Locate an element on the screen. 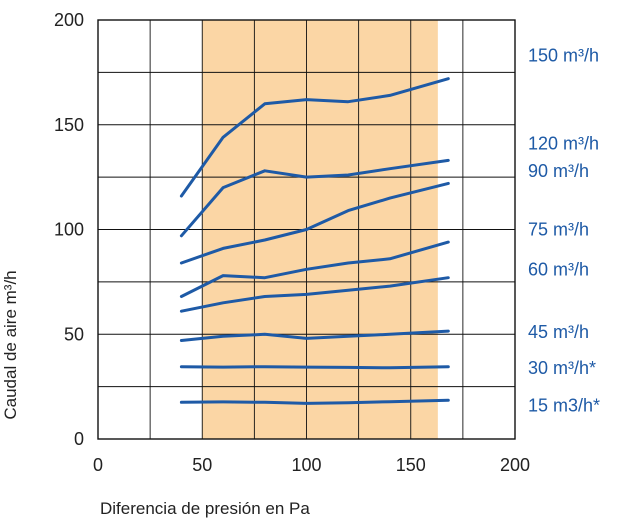 The image size is (636, 526). x-tick-label: 200 is located at coordinates (515, 465).